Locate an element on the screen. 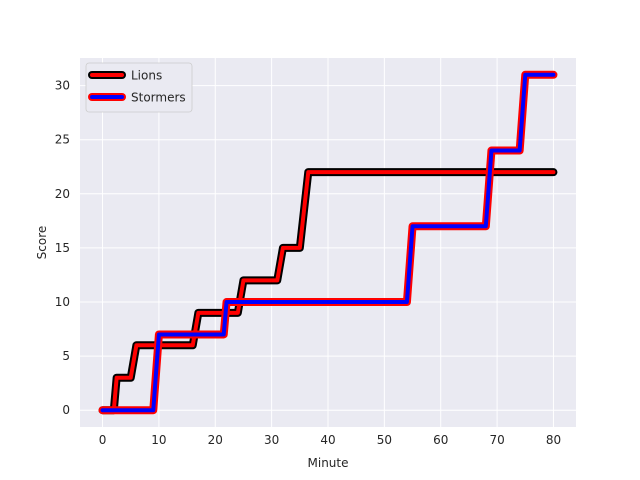 The image size is (640, 480). legend: Lions Stormers is located at coordinates (139, 87).